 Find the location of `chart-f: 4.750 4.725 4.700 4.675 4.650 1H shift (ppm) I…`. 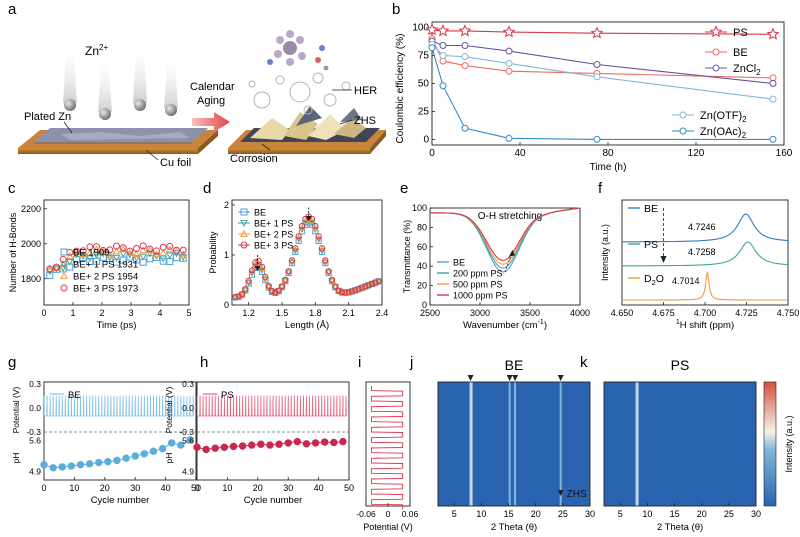

chart-f: 4.750 4.725 4.700 4.675 4.650 1H shift (ppm) I… is located at coordinates (699, 265).